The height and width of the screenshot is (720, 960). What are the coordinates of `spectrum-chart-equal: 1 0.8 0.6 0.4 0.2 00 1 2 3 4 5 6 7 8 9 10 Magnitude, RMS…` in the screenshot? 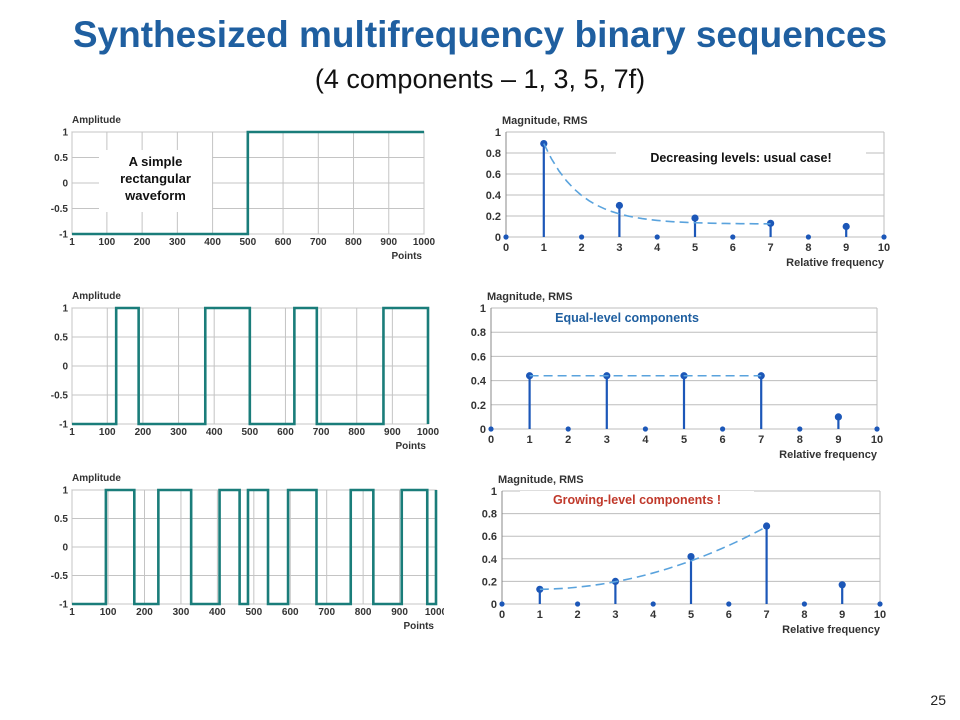 It's located at (677, 376).